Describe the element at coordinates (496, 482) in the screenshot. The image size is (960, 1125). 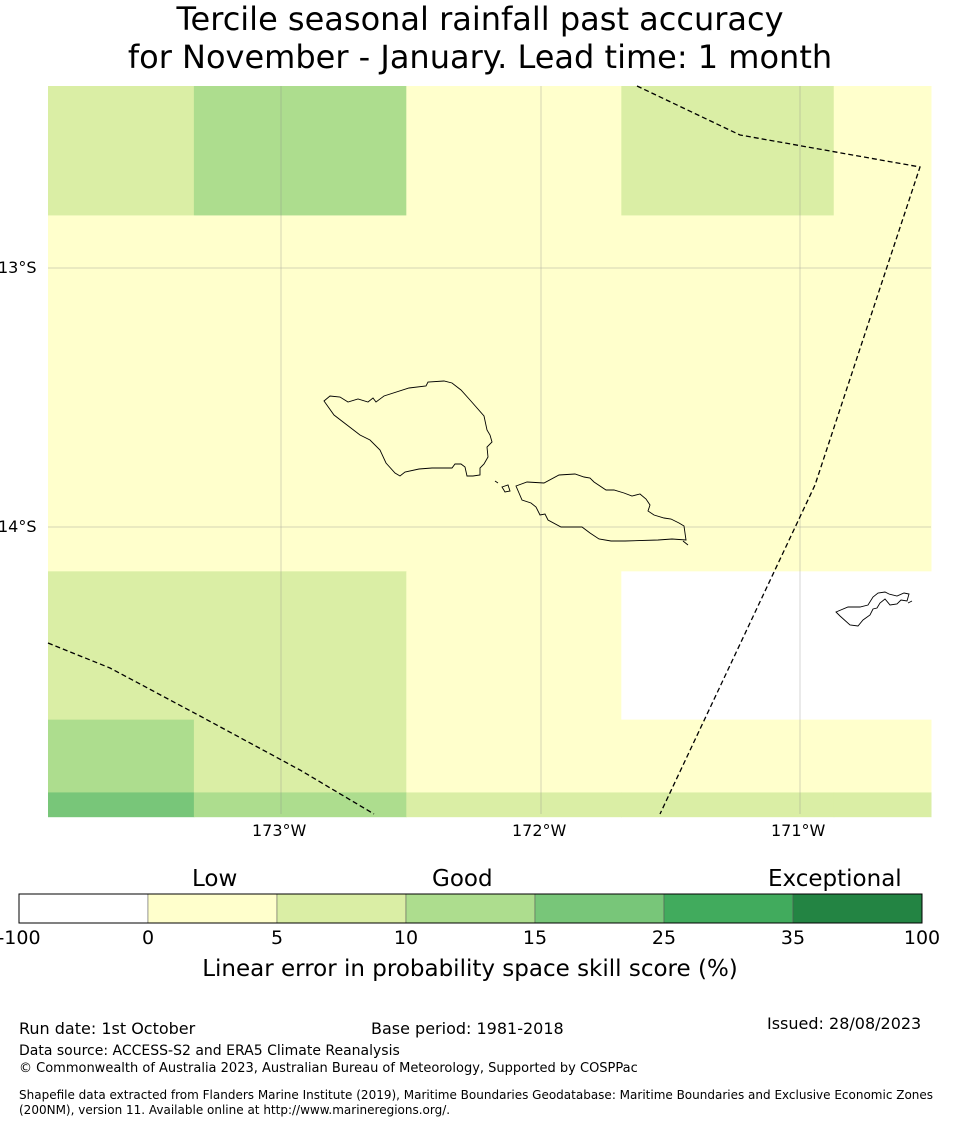
I see `islet-apolima` at that location.